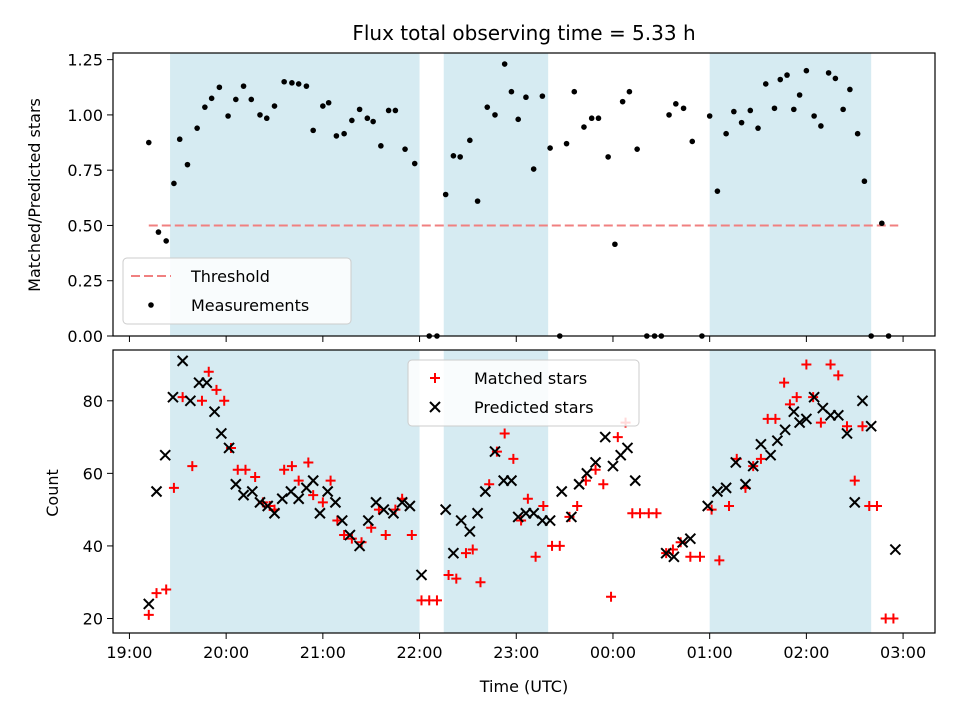 The height and width of the screenshot is (720, 960). What do you see at coordinates (85, 115) in the screenshot?
I see `y-tick-label: 1.00` at bounding box center [85, 115].